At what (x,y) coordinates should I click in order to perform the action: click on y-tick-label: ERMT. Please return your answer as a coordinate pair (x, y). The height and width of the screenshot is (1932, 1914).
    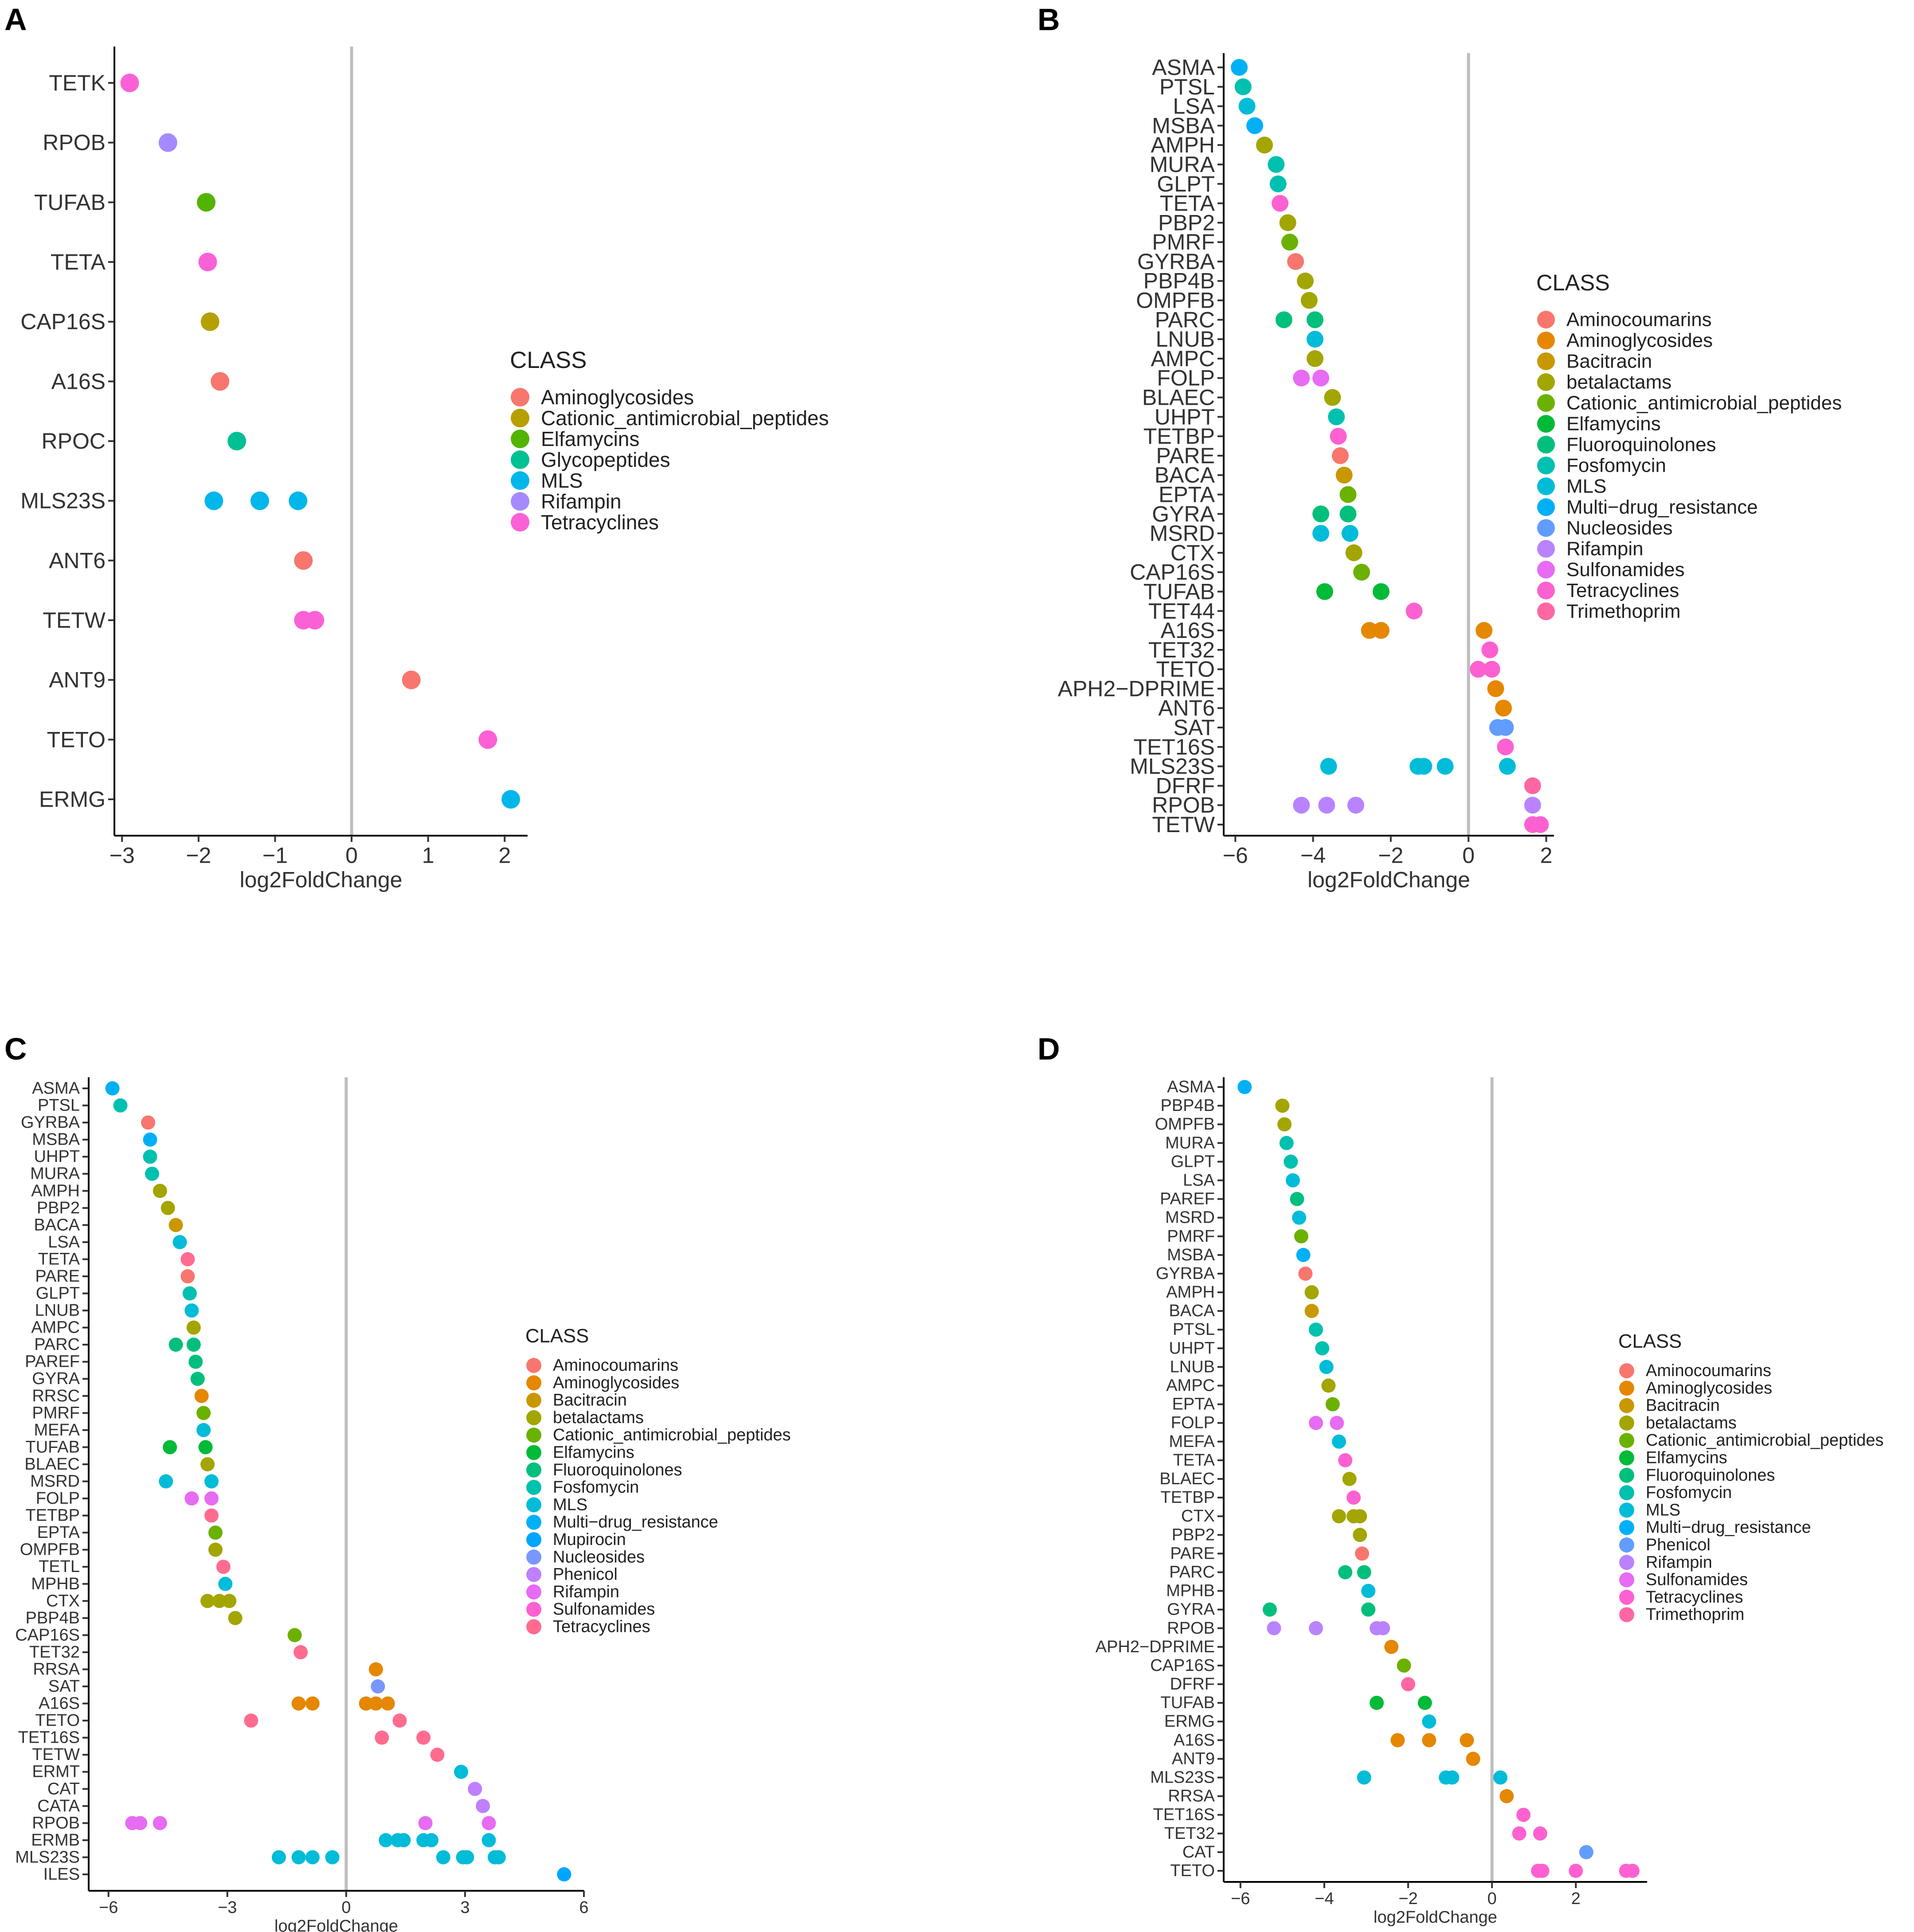
    Looking at the image, I should click on (56, 1772).